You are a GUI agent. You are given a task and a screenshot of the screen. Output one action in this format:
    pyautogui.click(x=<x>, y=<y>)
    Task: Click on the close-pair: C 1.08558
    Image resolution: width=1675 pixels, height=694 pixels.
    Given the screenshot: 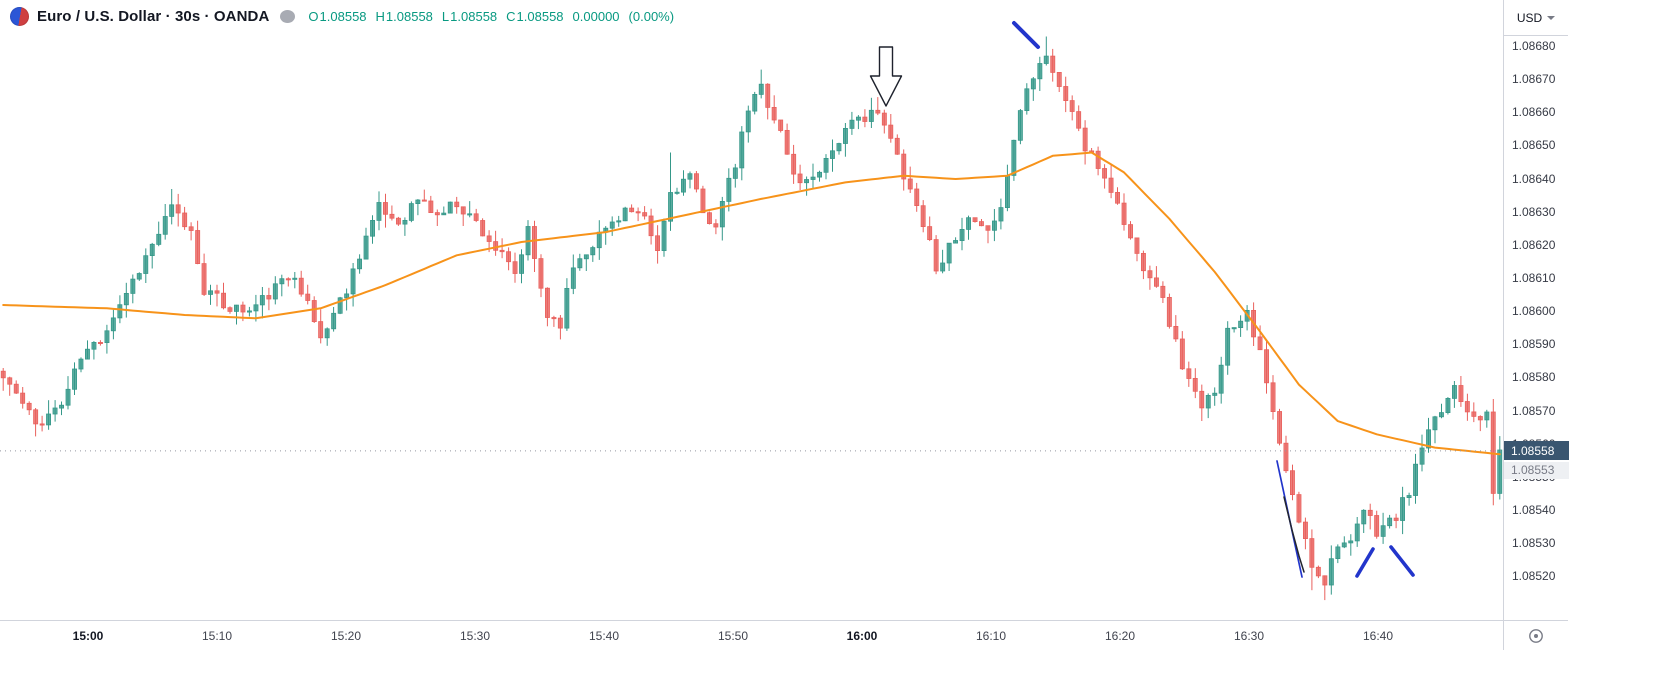 What is the action you would take?
    pyautogui.click(x=534, y=16)
    